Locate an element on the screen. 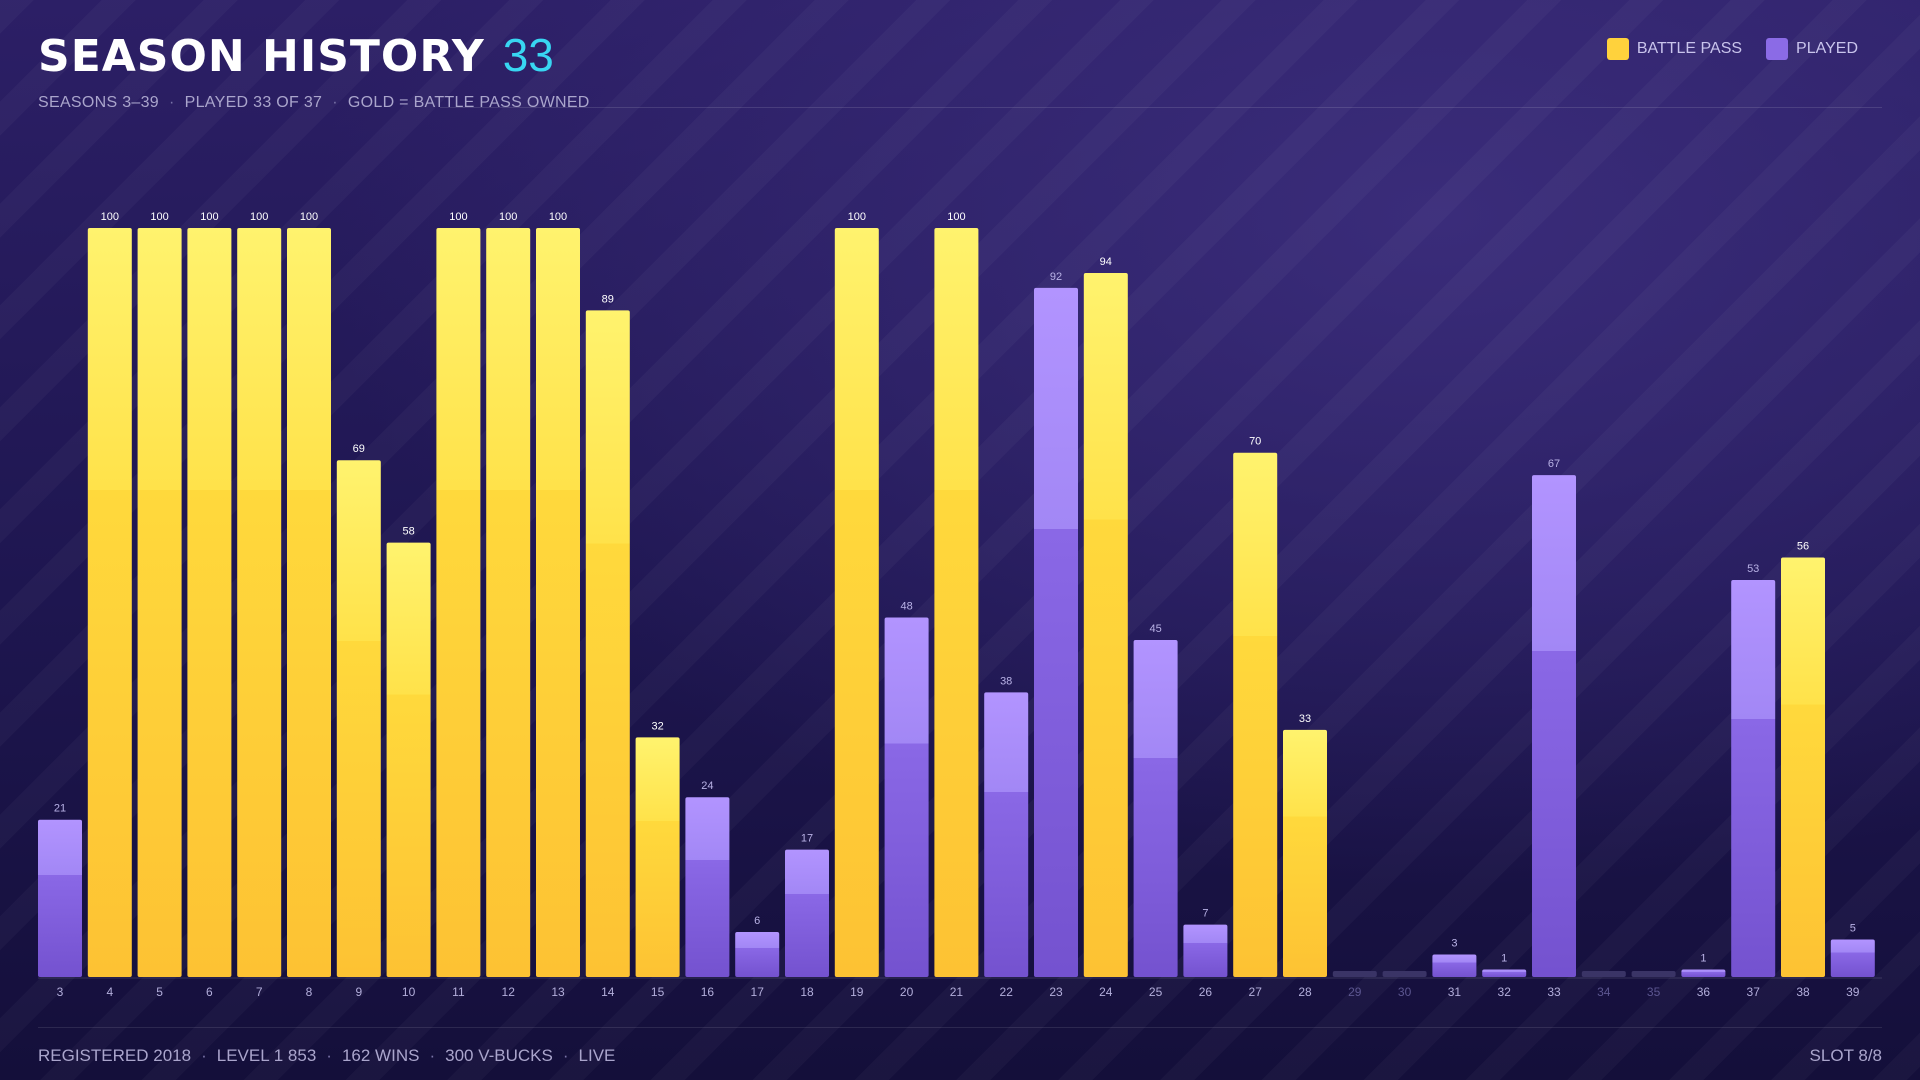 This screenshot has width=1920, height=1080. value-label-season-37: 53 is located at coordinates (1753, 569).